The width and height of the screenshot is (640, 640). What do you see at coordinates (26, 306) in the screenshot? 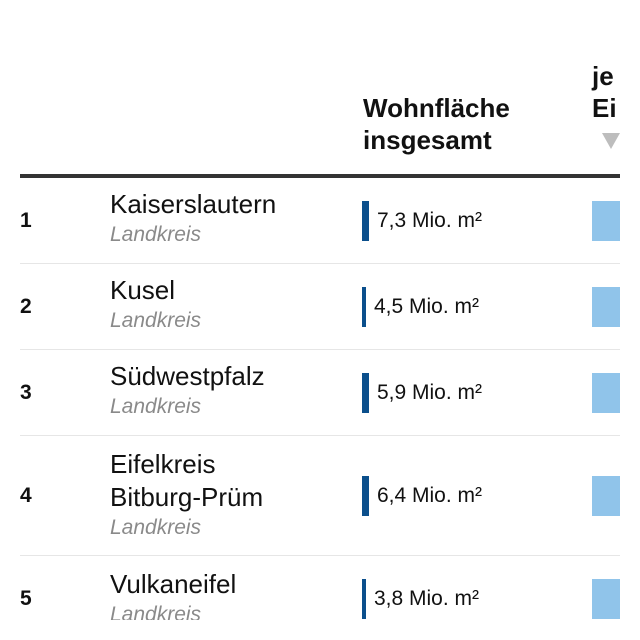
I see `rank-cell: 2` at bounding box center [26, 306].